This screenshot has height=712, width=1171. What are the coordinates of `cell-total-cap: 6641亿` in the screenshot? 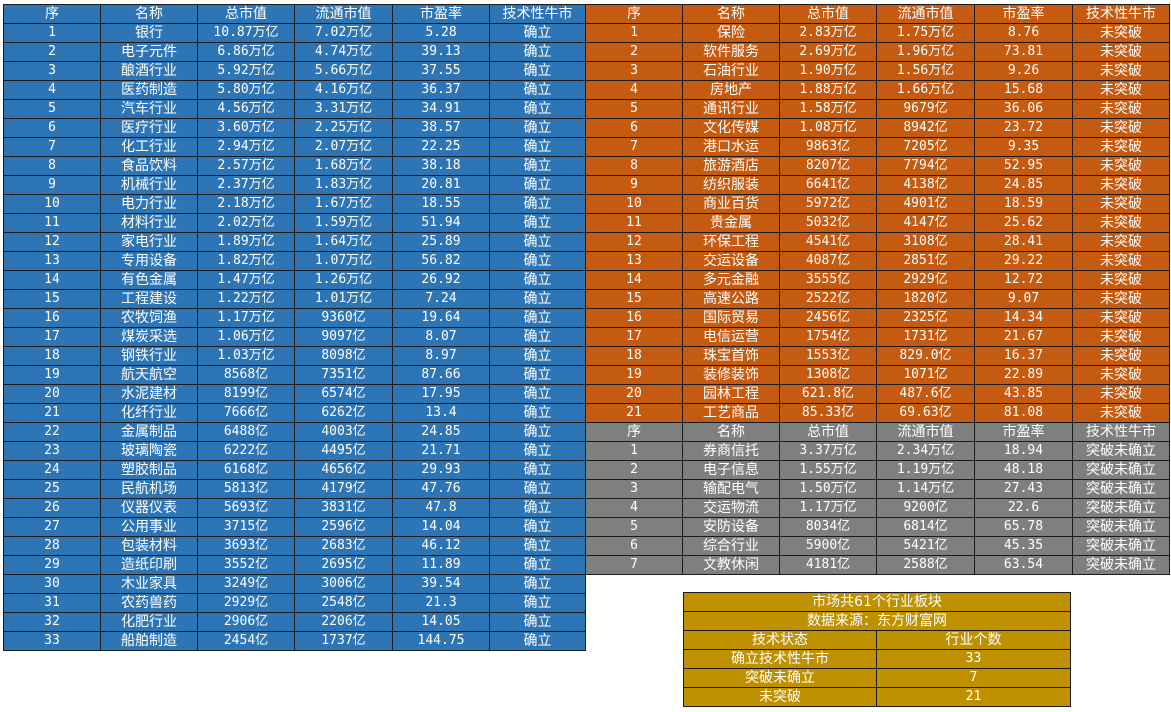 It's located at (828, 185).